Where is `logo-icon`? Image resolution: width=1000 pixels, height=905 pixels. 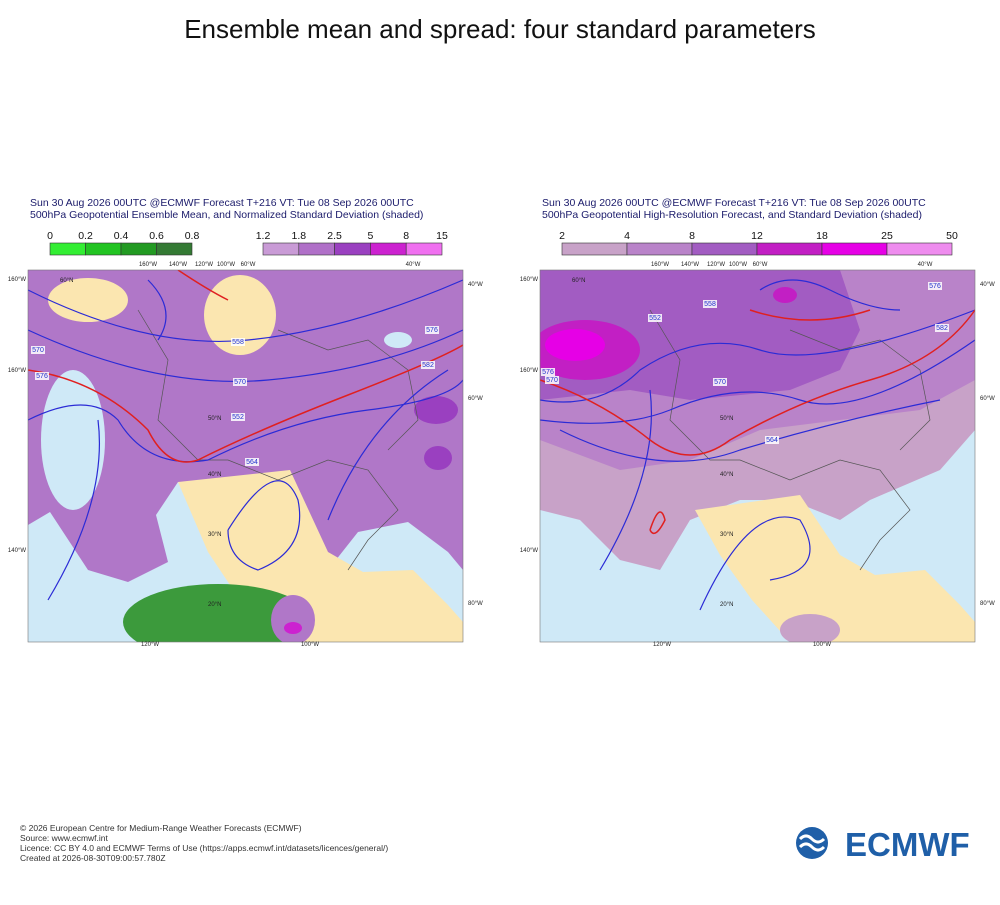 logo-icon is located at coordinates (812, 843).